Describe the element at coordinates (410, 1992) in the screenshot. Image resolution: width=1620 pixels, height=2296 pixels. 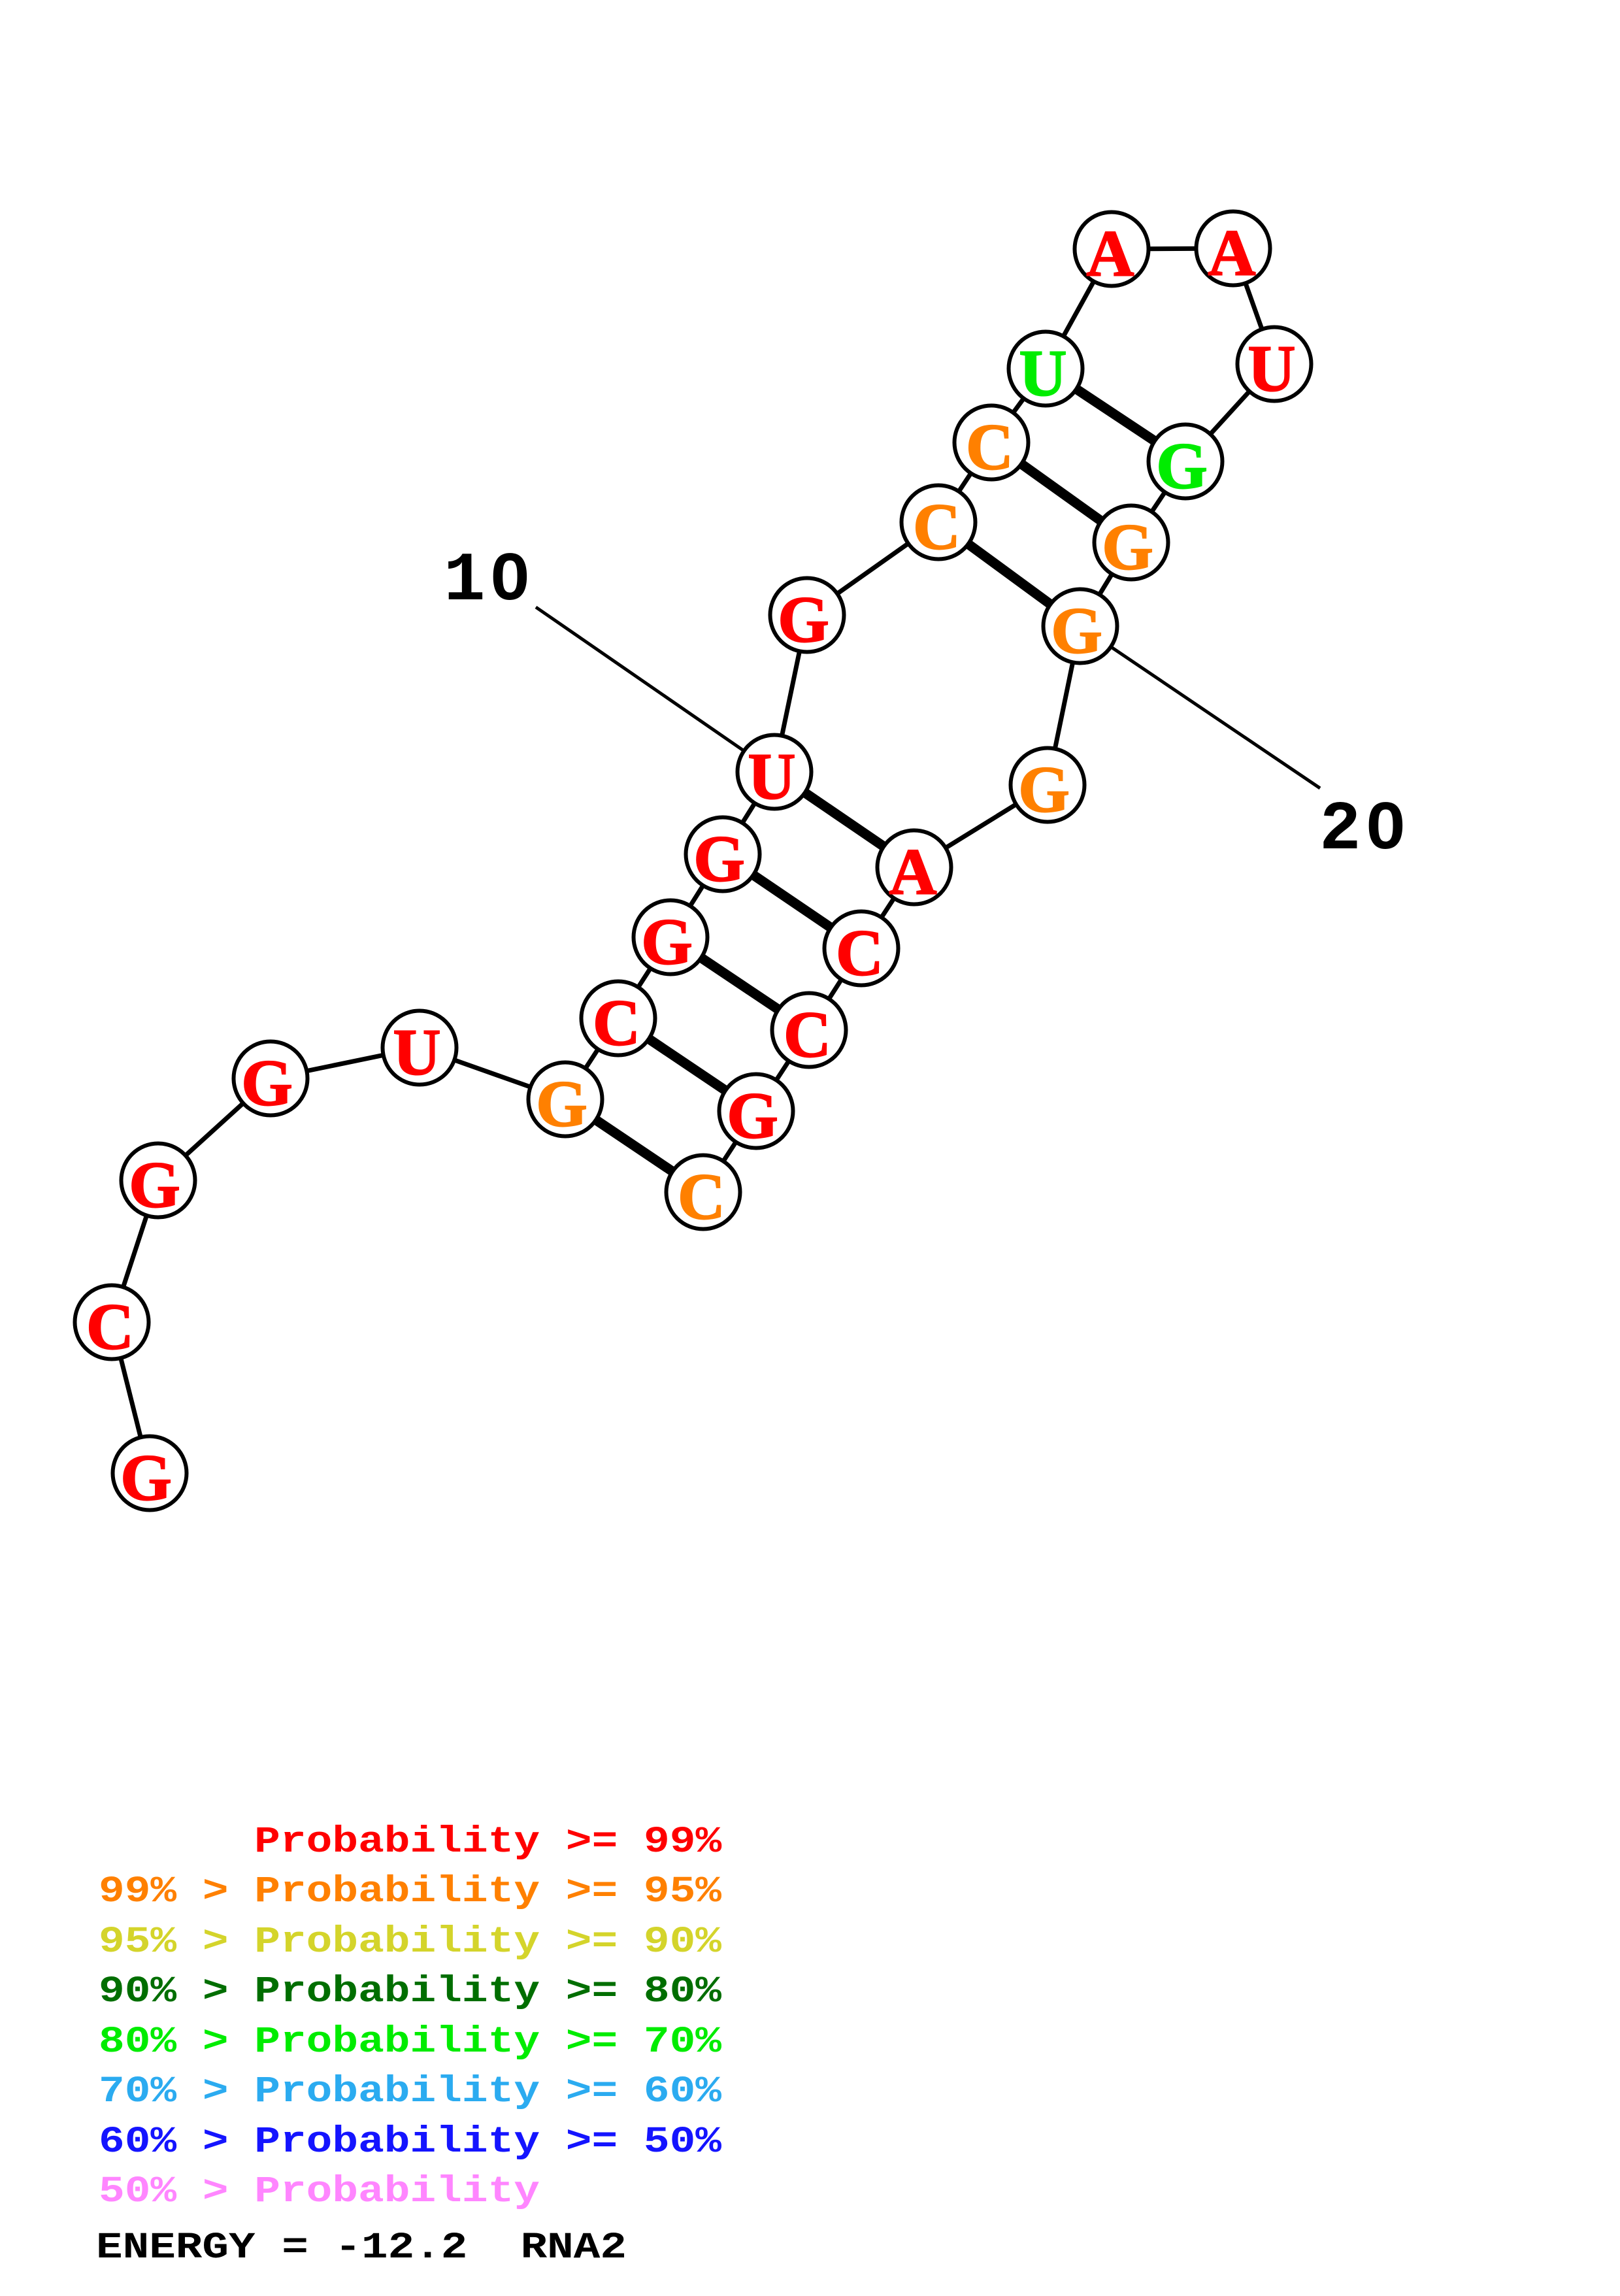
I see `svg-text: 90% > Probability >= 80%` at that location.